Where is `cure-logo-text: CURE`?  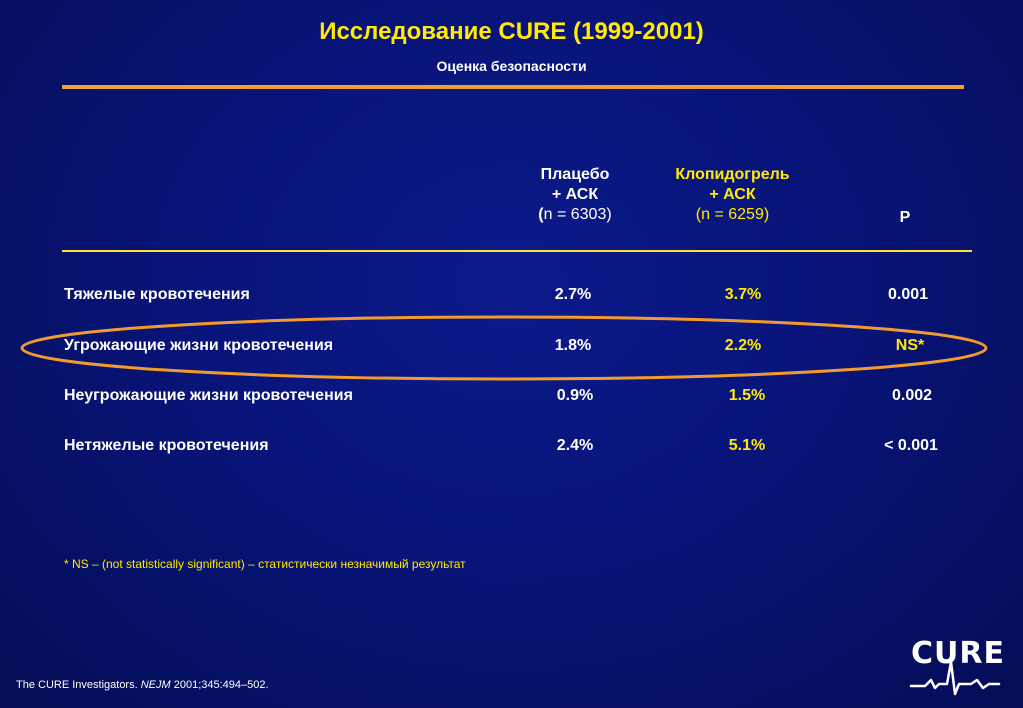 cure-logo-text: CURE is located at coordinates (958, 653).